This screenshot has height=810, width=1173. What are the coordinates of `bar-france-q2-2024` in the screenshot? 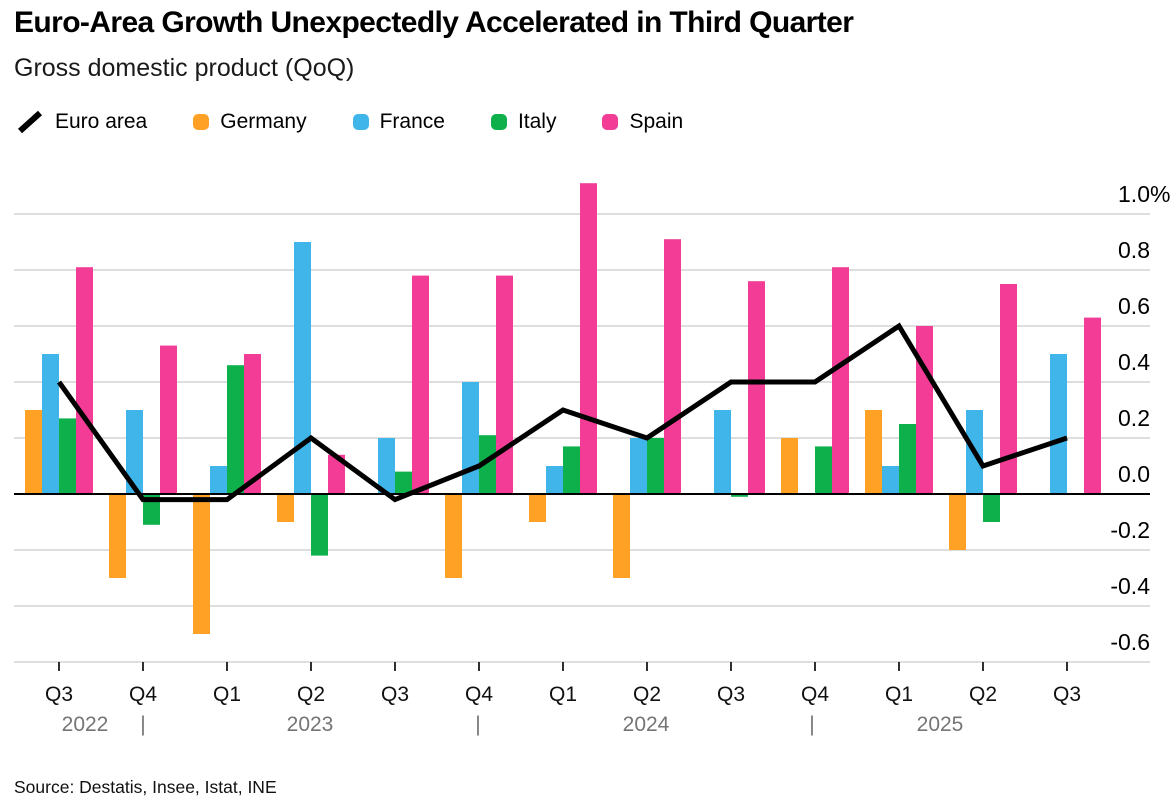 It's located at (638, 466).